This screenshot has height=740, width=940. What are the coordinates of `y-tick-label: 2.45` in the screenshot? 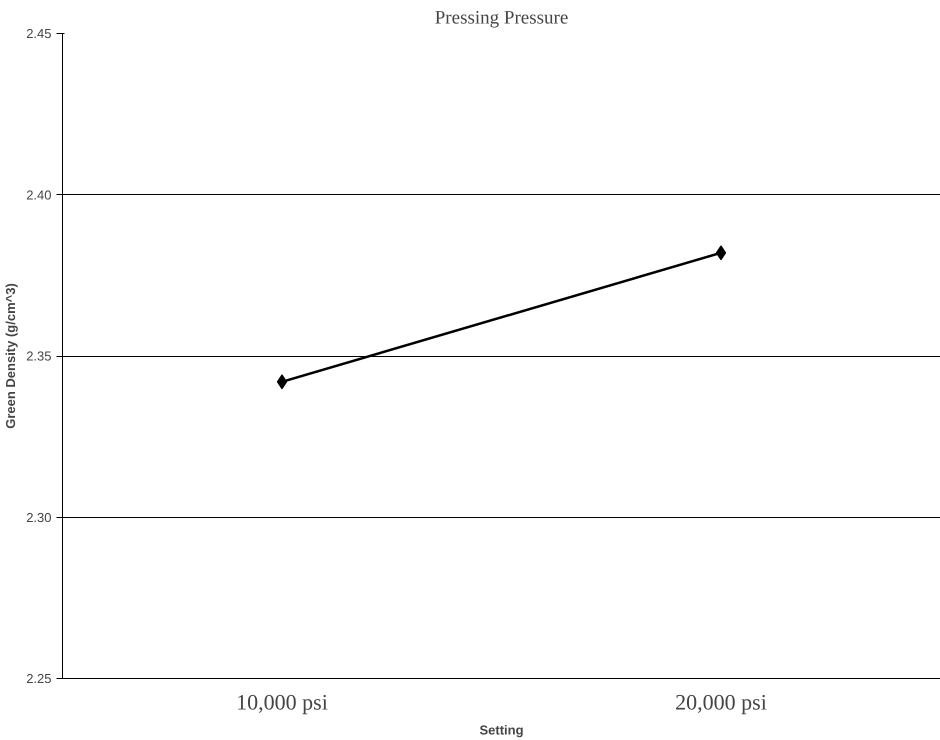 It's located at (39, 33).